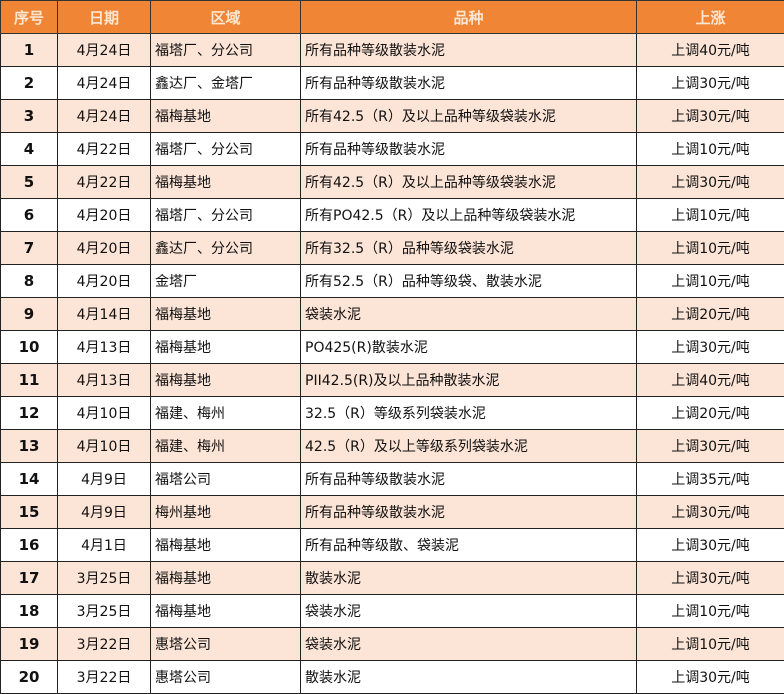  Describe the element at coordinates (29, 281) in the screenshot. I see `cell-no: 8` at that location.